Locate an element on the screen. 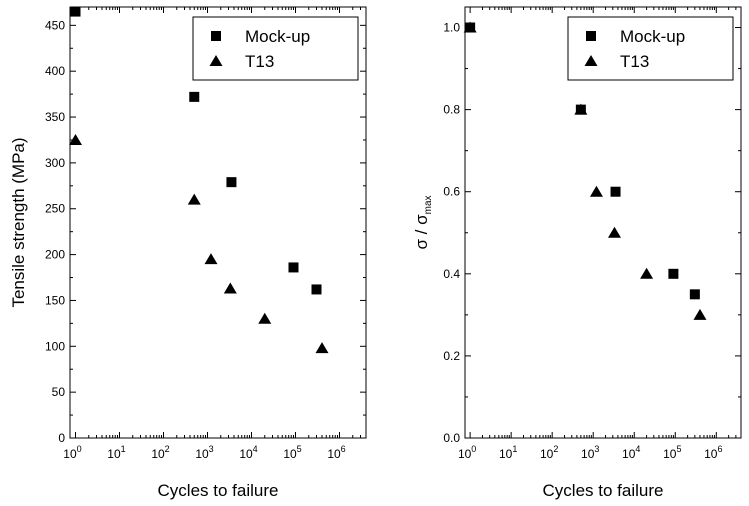 The width and height of the screenshot is (749, 506). y-tick-label: 1.0 is located at coordinates (451, 28).